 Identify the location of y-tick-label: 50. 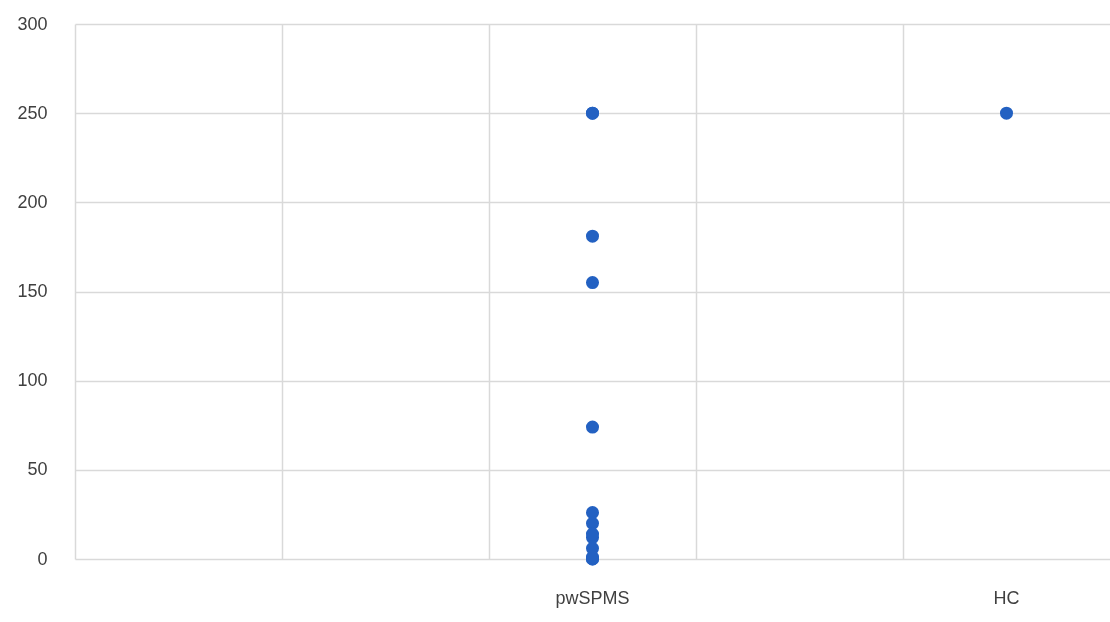
(37, 469).